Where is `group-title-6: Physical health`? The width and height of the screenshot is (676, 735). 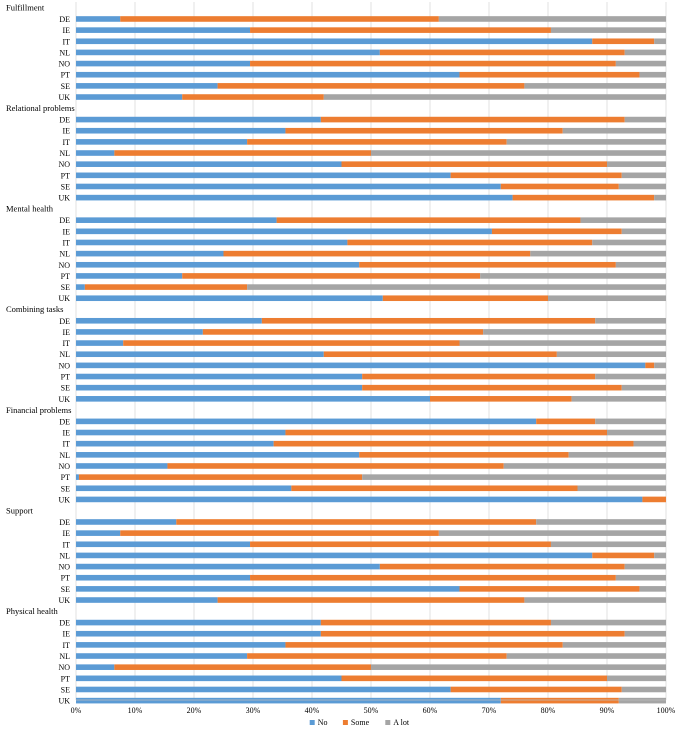
group-title-6: Physical health is located at coordinates (32, 611).